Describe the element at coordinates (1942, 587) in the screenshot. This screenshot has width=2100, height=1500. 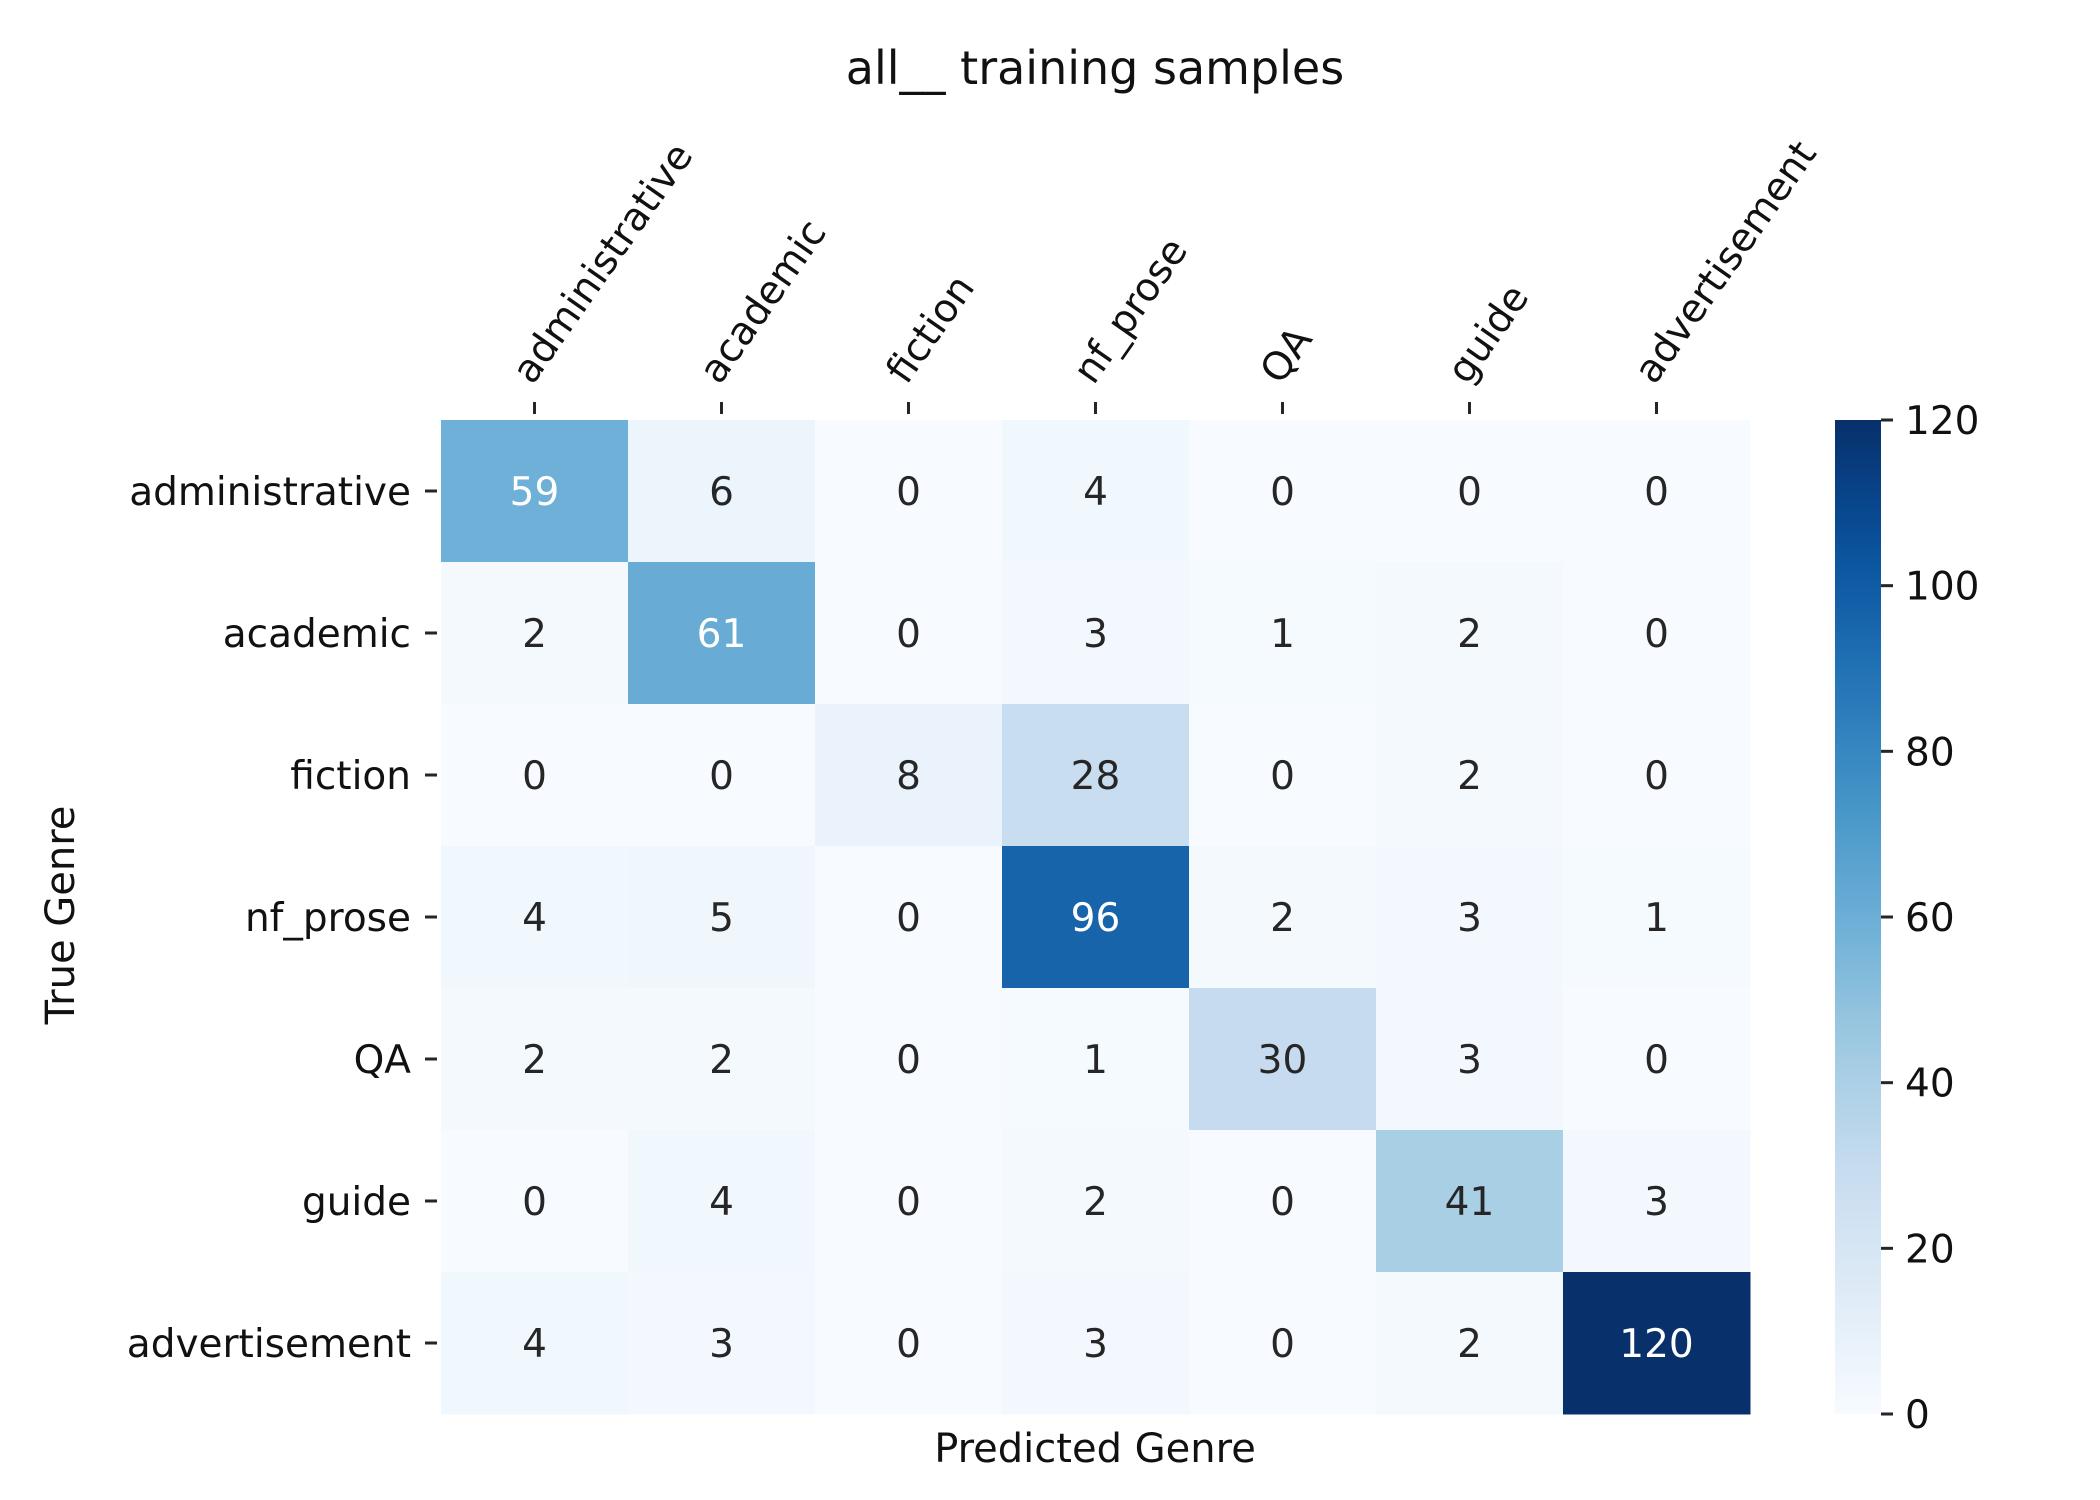
I see `colorbar-tick-label: 100` at that location.